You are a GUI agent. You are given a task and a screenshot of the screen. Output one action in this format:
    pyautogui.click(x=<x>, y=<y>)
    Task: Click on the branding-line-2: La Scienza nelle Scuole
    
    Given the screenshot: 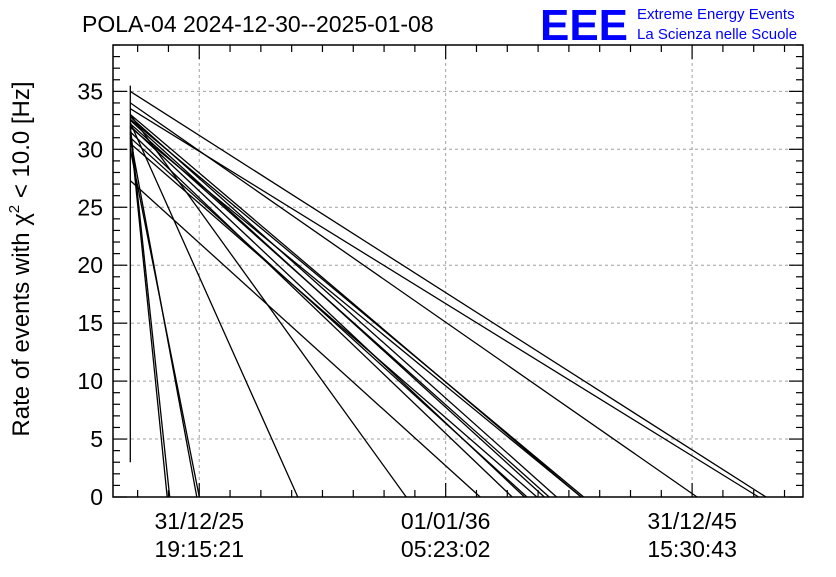 What is the action you would take?
    pyautogui.click(x=717, y=34)
    